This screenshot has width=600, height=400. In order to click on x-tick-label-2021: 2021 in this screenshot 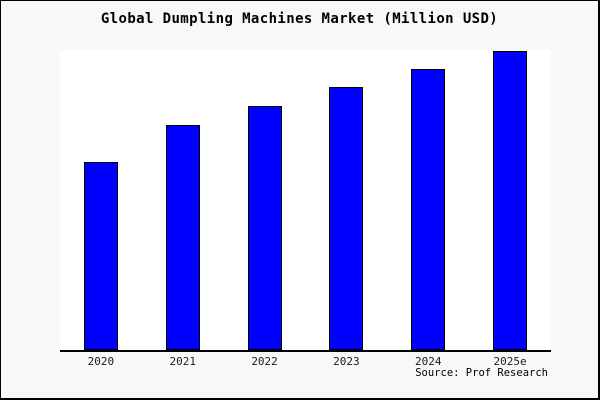, I will do `click(182, 361)`.